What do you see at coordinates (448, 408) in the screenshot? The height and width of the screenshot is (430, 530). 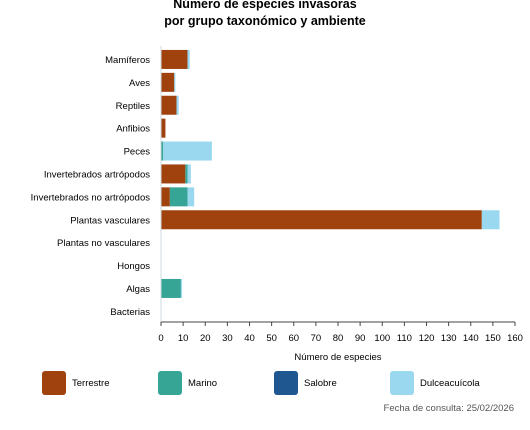 I see `consultation-date: Fecha de consulta: 25/02/2026` at bounding box center [448, 408].